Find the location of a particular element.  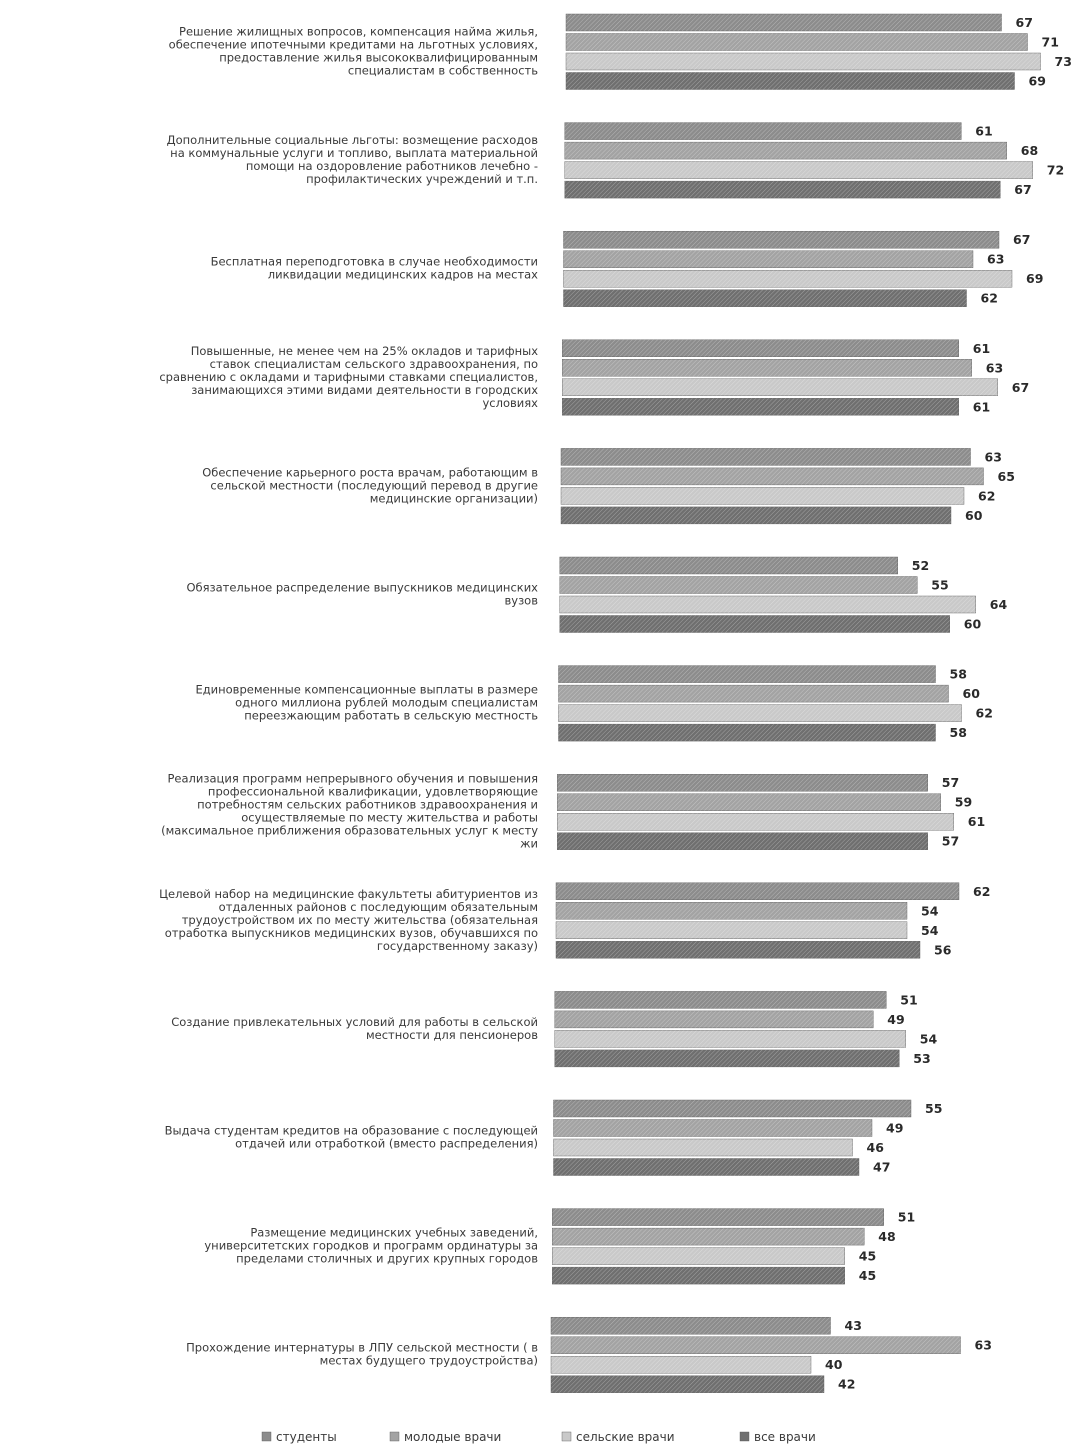

category-label: местах будущего трудоустройства) is located at coordinates (429, 1361).